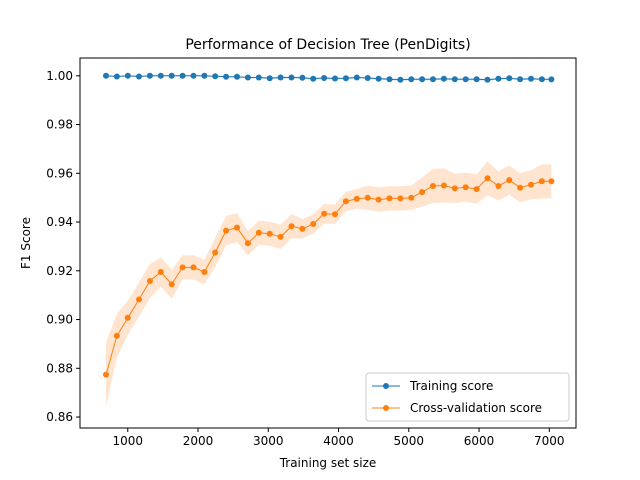 This screenshot has width=640, height=480. What do you see at coordinates (386, 408) in the screenshot?
I see `legend-marker-cv` at bounding box center [386, 408].